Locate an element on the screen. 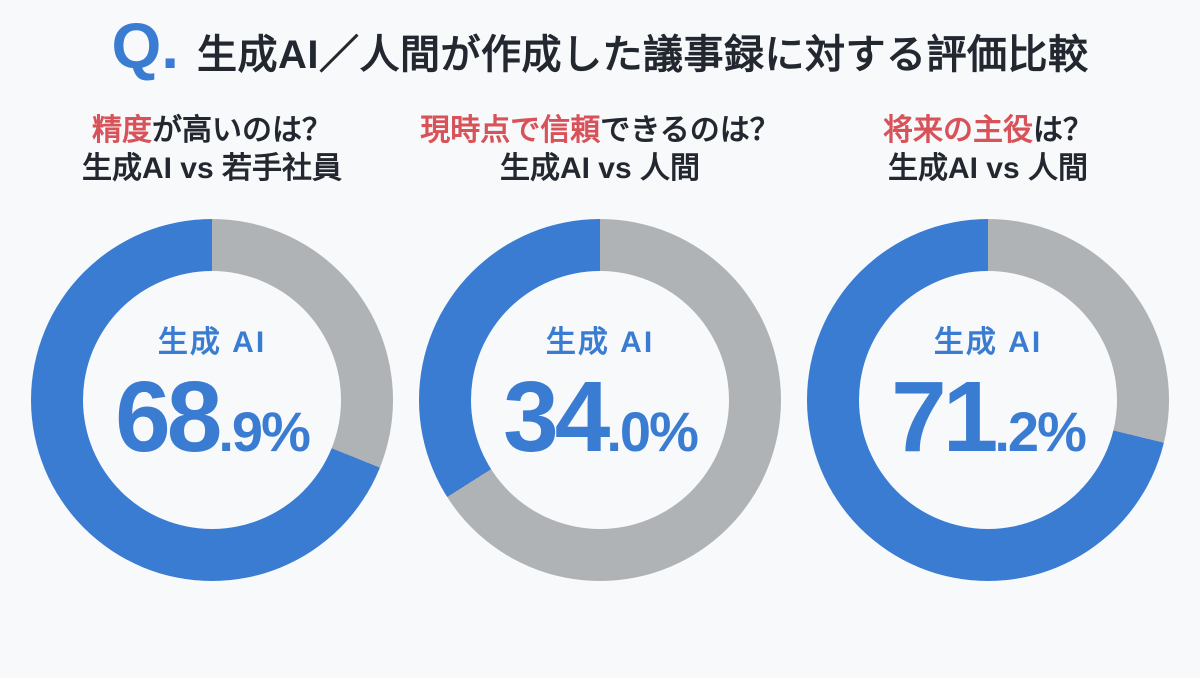 The width and height of the screenshot is (1200, 678). donut-value-main: 68 is located at coordinates (168, 416).